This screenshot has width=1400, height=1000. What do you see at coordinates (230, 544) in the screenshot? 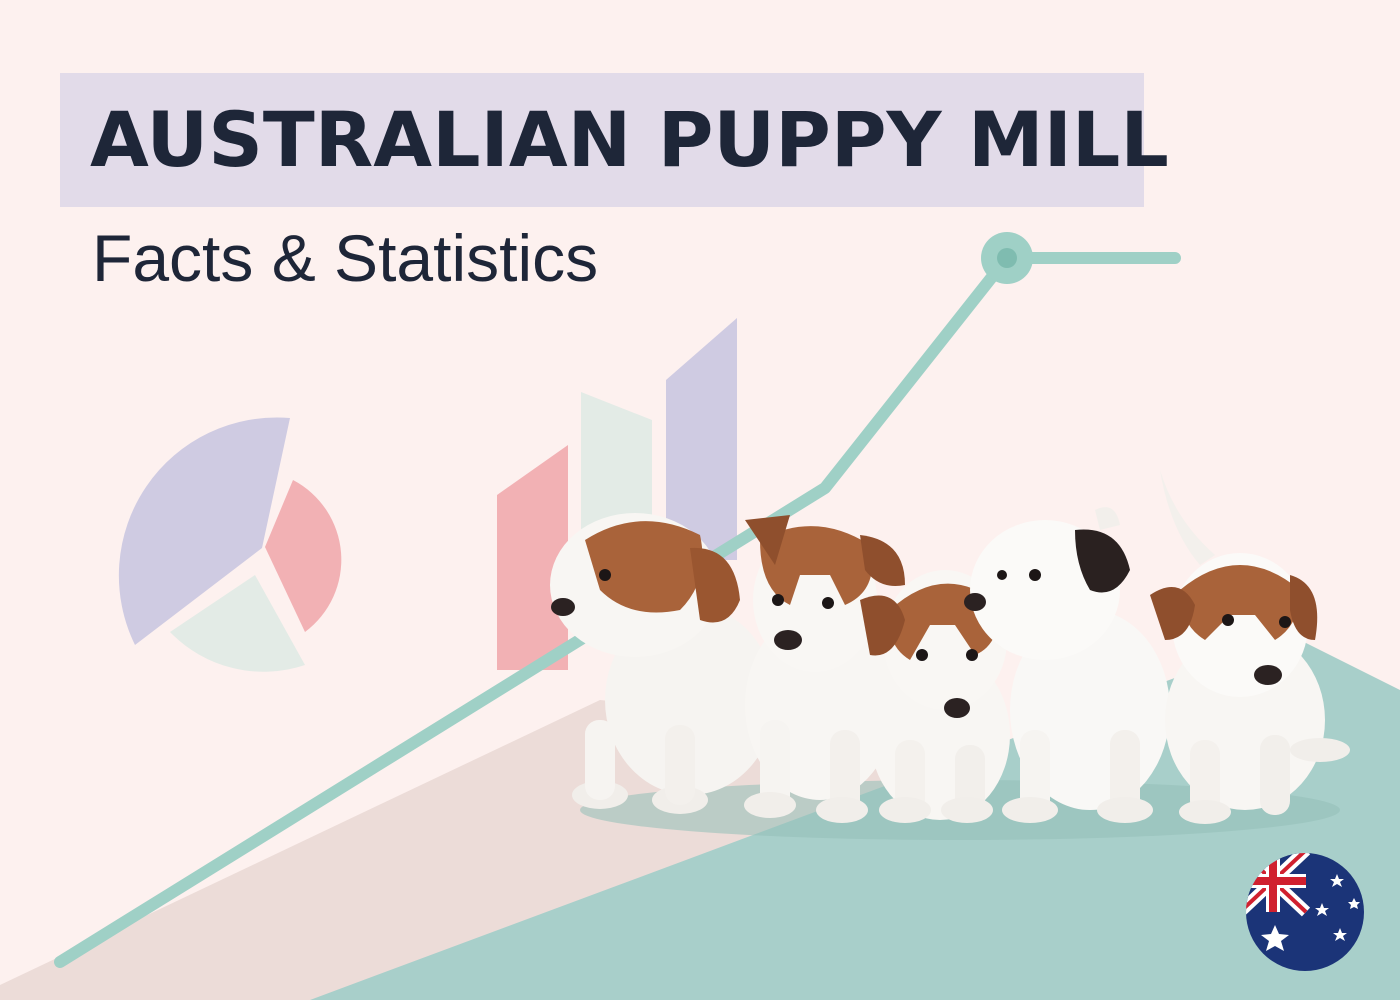
I see `pie-chart-icon` at bounding box center [230, 544].